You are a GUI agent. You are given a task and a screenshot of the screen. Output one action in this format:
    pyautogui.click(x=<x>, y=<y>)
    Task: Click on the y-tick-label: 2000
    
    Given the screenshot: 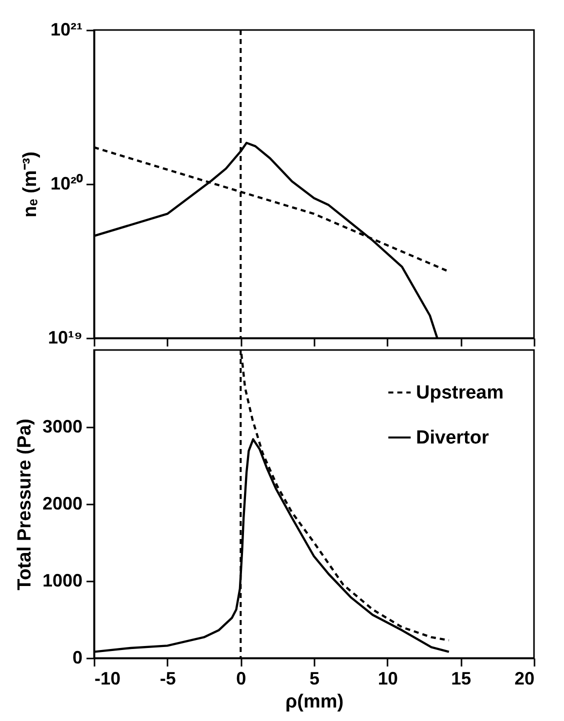 What is the action you would take?
    pyautogui.click(x=62, y=504)
    